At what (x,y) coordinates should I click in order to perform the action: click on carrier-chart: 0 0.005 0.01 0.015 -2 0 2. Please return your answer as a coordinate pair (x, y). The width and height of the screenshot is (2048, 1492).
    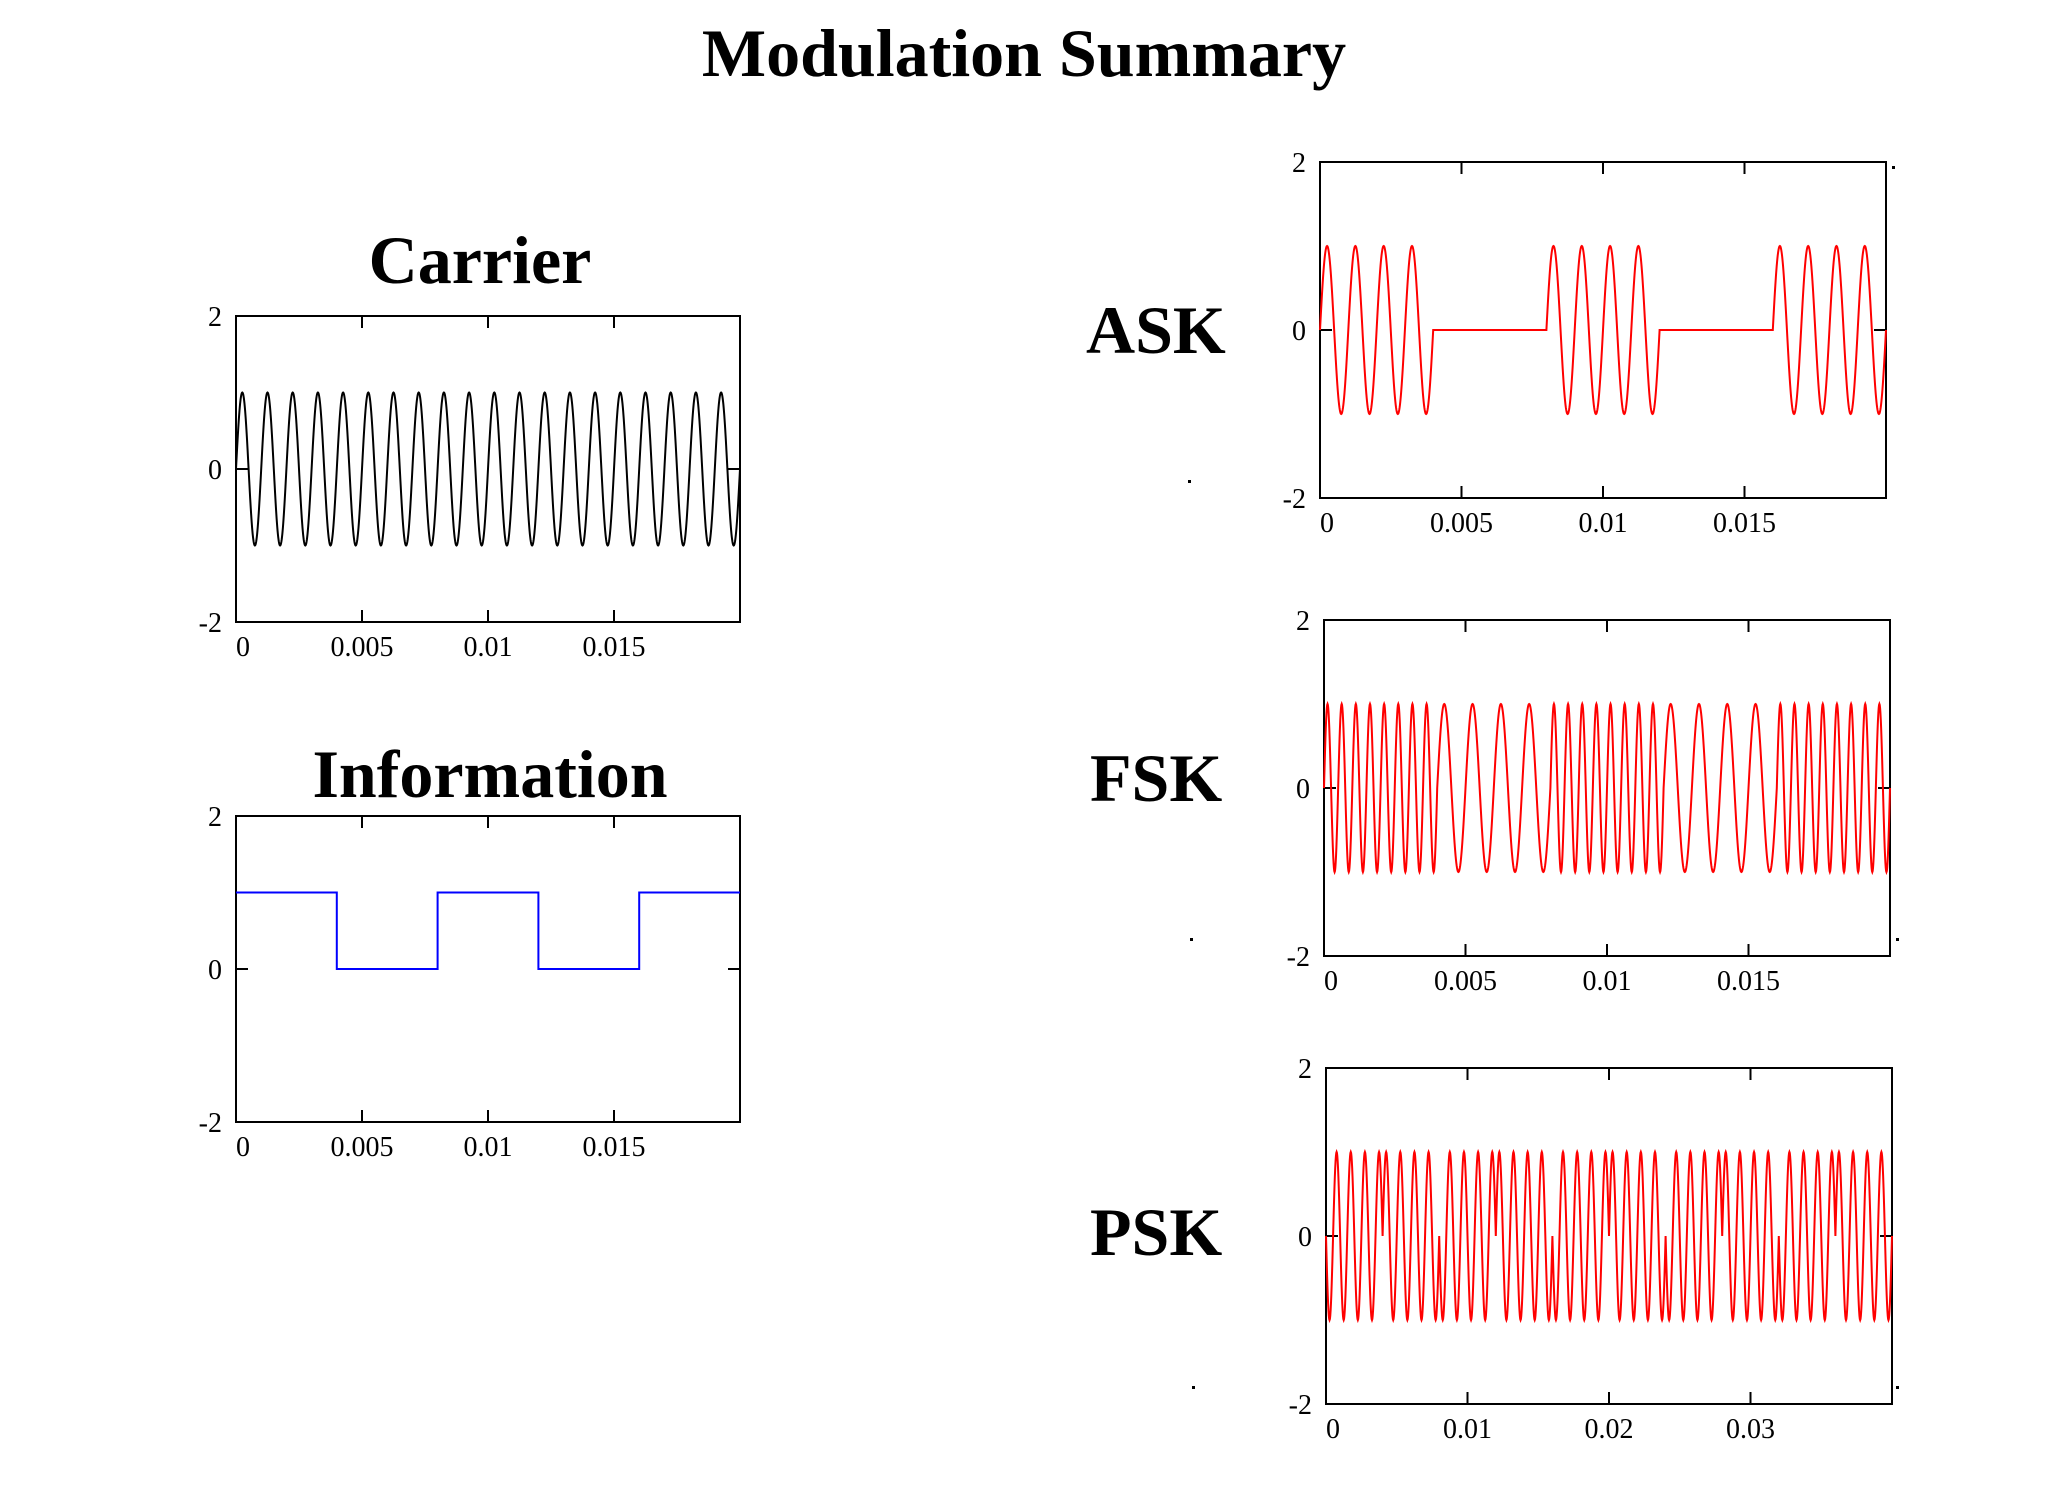
    Looking at the image, I should click on (470, 482).